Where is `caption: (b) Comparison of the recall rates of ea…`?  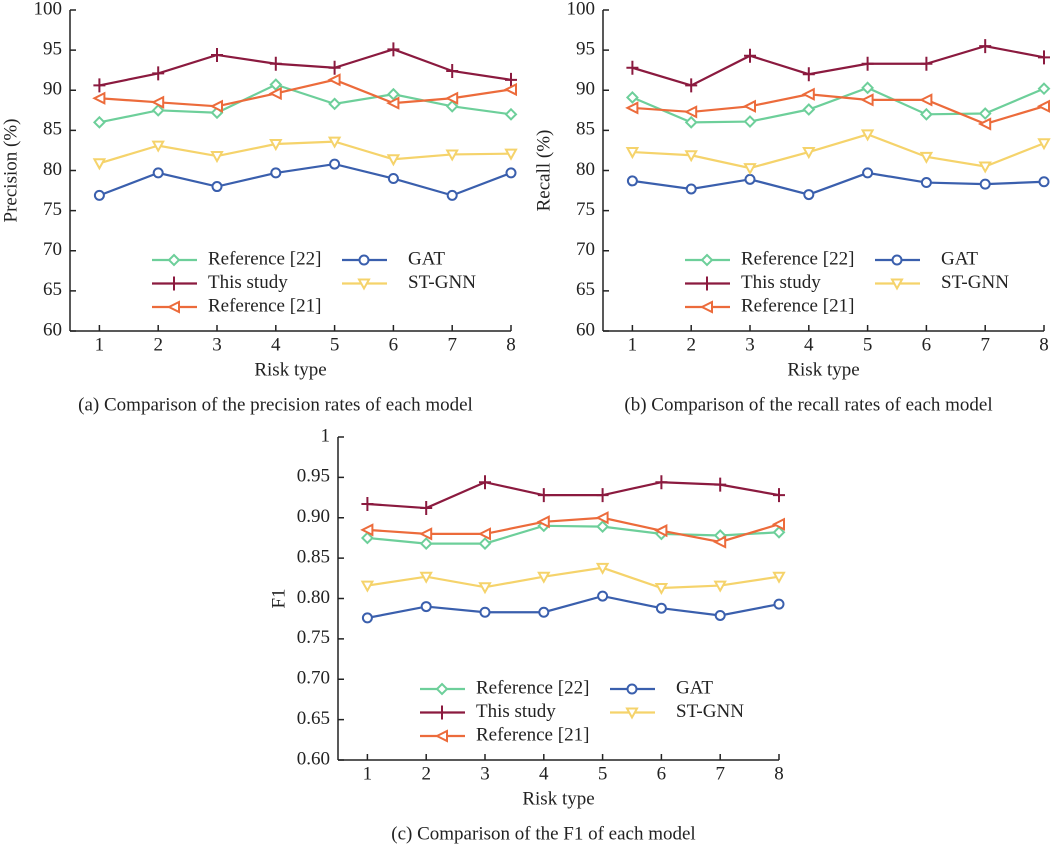 caption: (b) Comparison of the recall rates of ea… is located at coordinates (808, 404).